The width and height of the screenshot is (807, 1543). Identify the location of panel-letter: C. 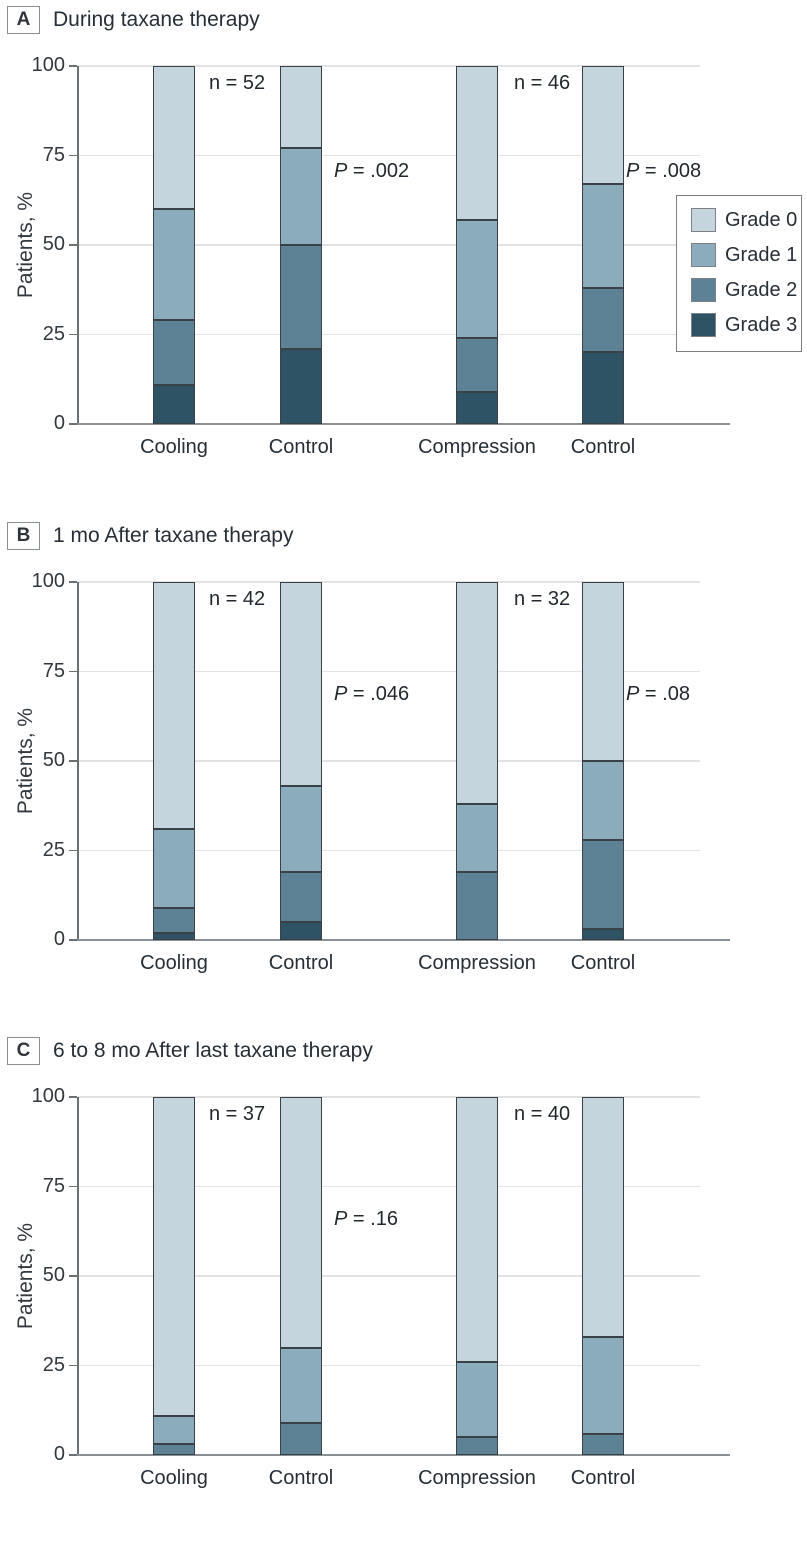
(23, 1050).